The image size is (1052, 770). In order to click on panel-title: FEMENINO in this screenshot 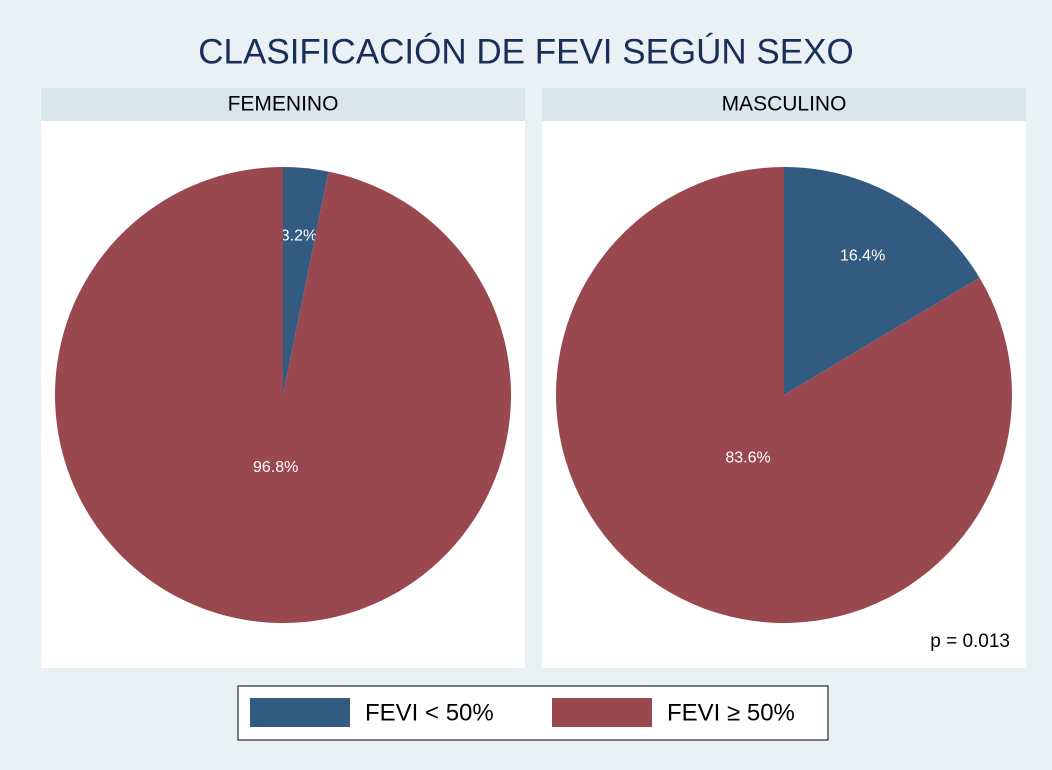, I will do `click(283, 104)`.